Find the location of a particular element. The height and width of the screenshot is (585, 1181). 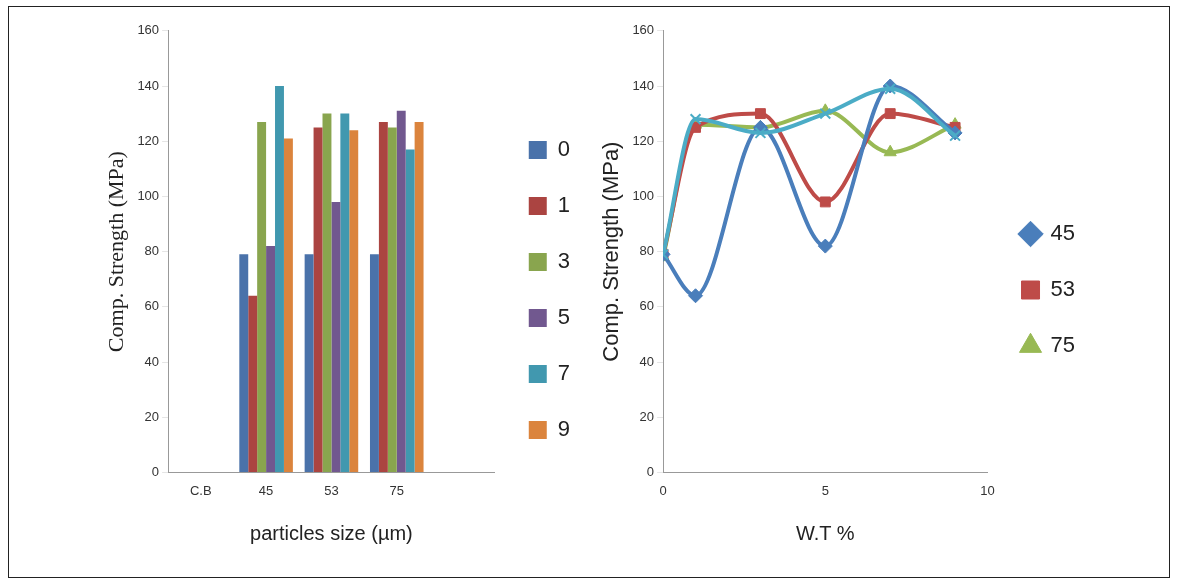

legend-label: 5 is located at coordinates (564, 317).